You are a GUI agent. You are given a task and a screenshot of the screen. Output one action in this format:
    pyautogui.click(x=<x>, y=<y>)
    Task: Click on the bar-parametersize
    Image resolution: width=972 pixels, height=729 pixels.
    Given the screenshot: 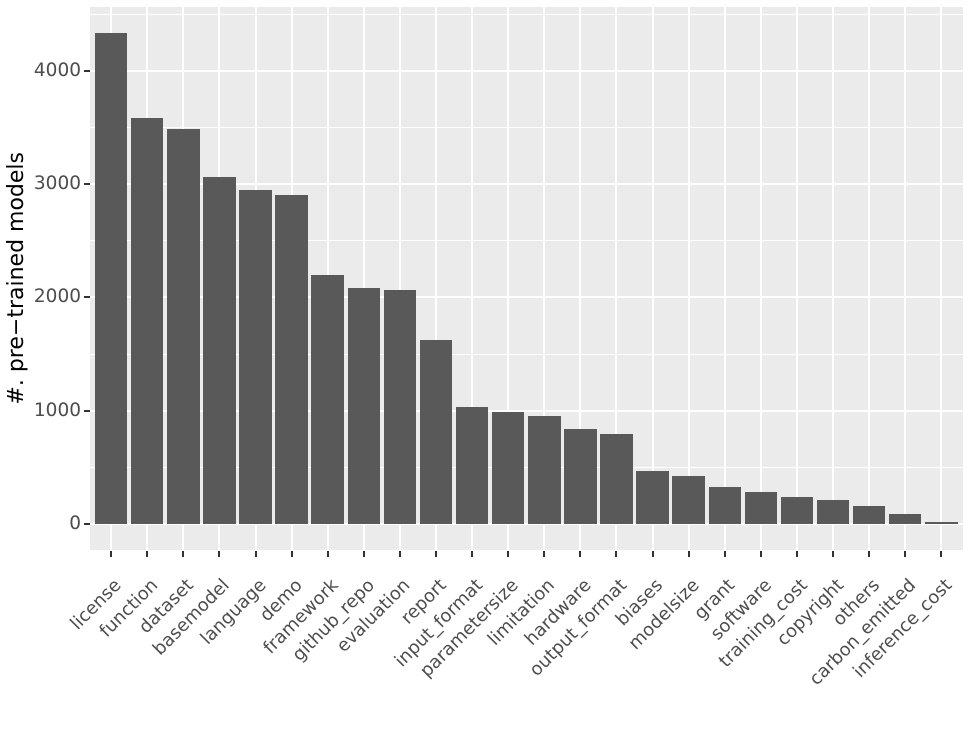 What is the action you would take?
    pyautogui.click(x=508, y=467)
    